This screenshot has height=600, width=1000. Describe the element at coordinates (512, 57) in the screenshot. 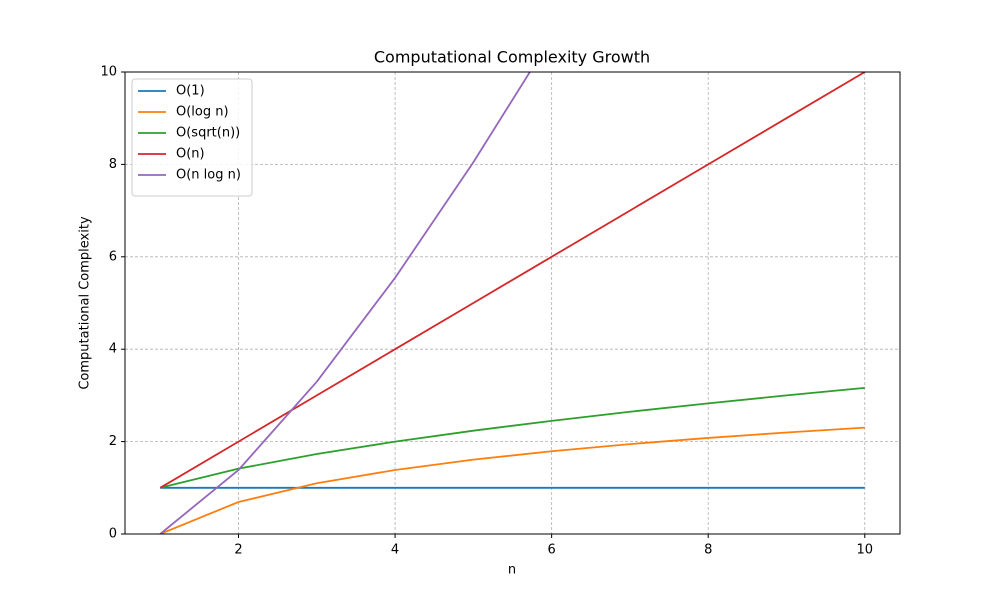

I see `chart-title: Computational Complexity Growth` at that location.